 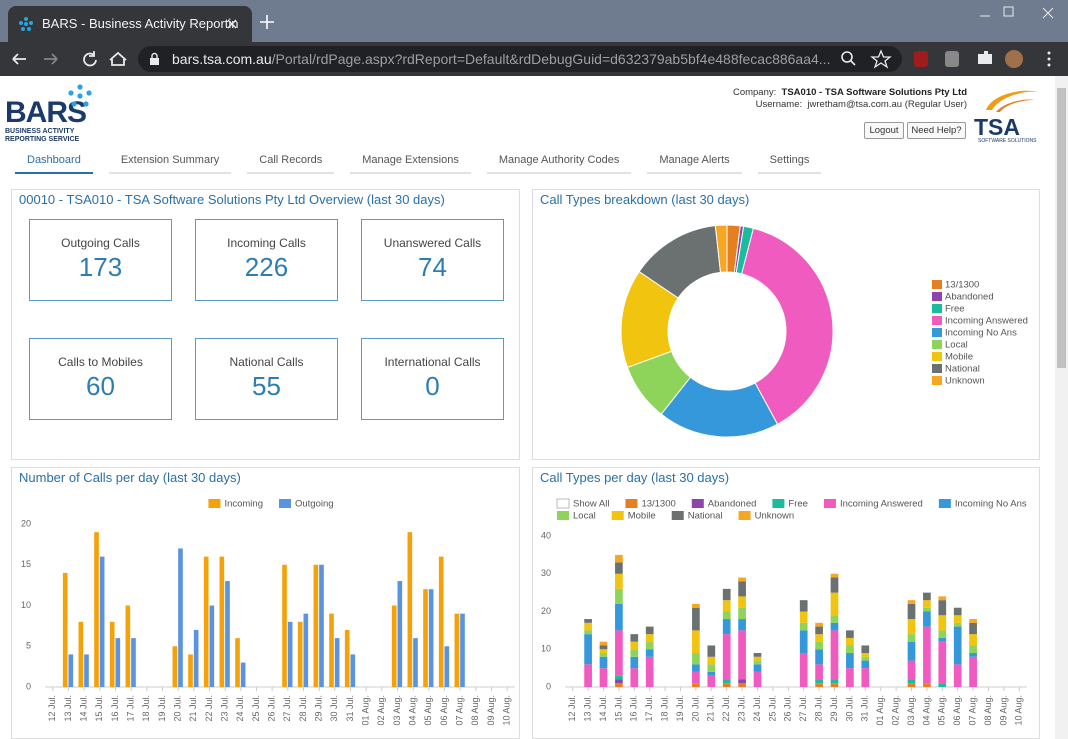 What do you see at coordinates (635, 477) in the screenshot?
I see `panel-title: Call Types per day (last 30 days)` at bounding box center [635, 477].